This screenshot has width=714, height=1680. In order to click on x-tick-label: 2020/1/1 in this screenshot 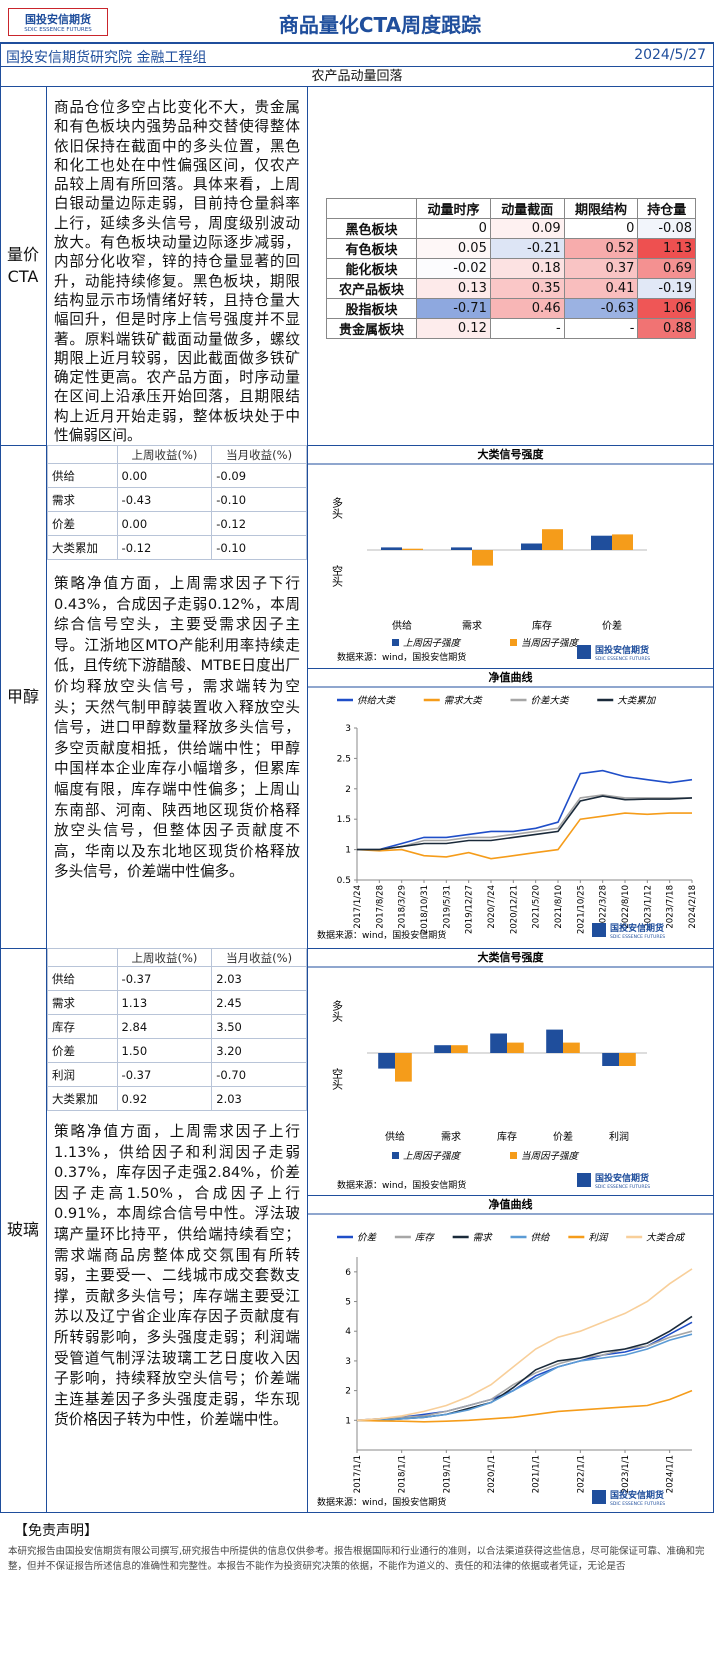, I will do `click(492, 1474)`.